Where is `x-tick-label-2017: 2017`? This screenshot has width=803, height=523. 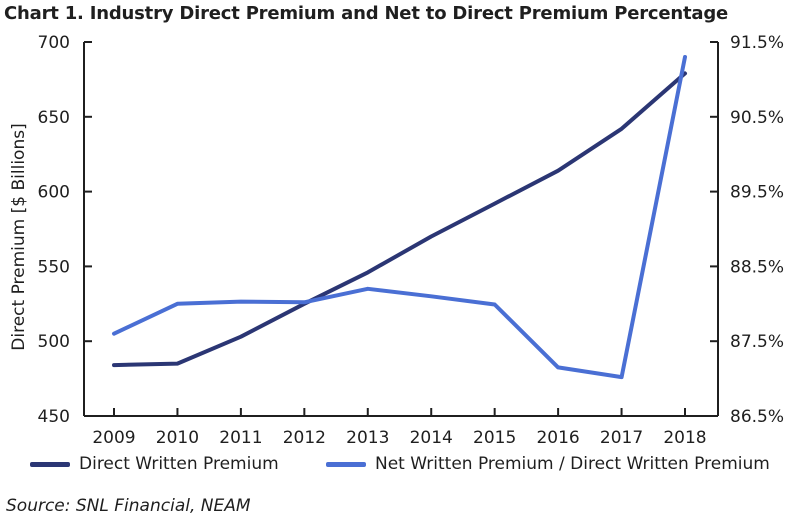
x-tick-label-2017: 2017 is located at coordinates (621, 438).